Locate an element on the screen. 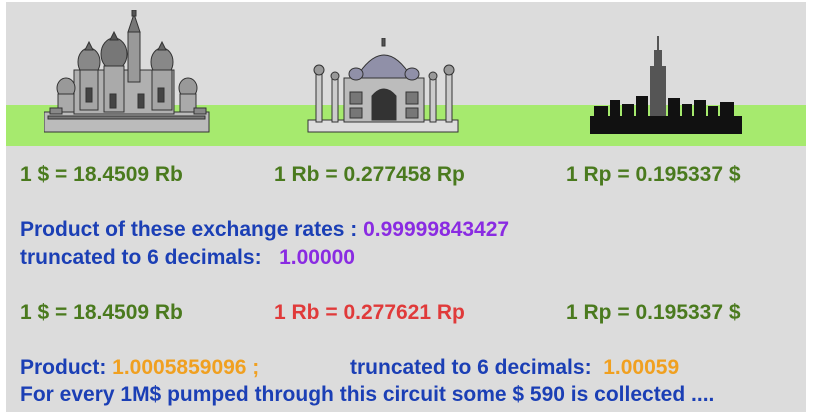 The height and width of the screenshot is (418, 818). rate-usd-rb: 1 $ = 18.4509 Rb is located at coordinates (101, 174).